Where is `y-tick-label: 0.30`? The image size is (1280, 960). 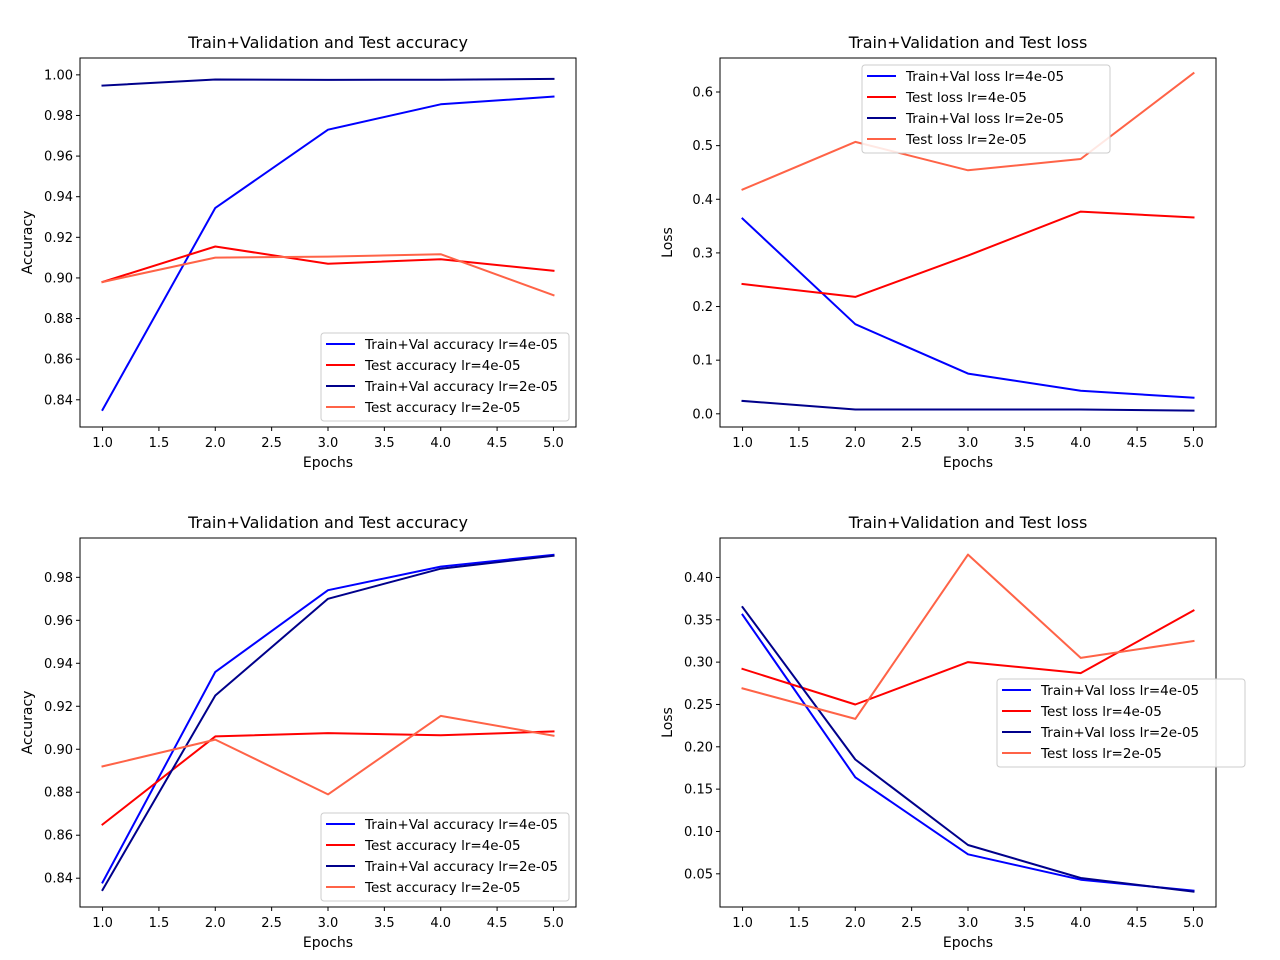 y-tick-label: 0.30 is located at coordinates (698, 663).